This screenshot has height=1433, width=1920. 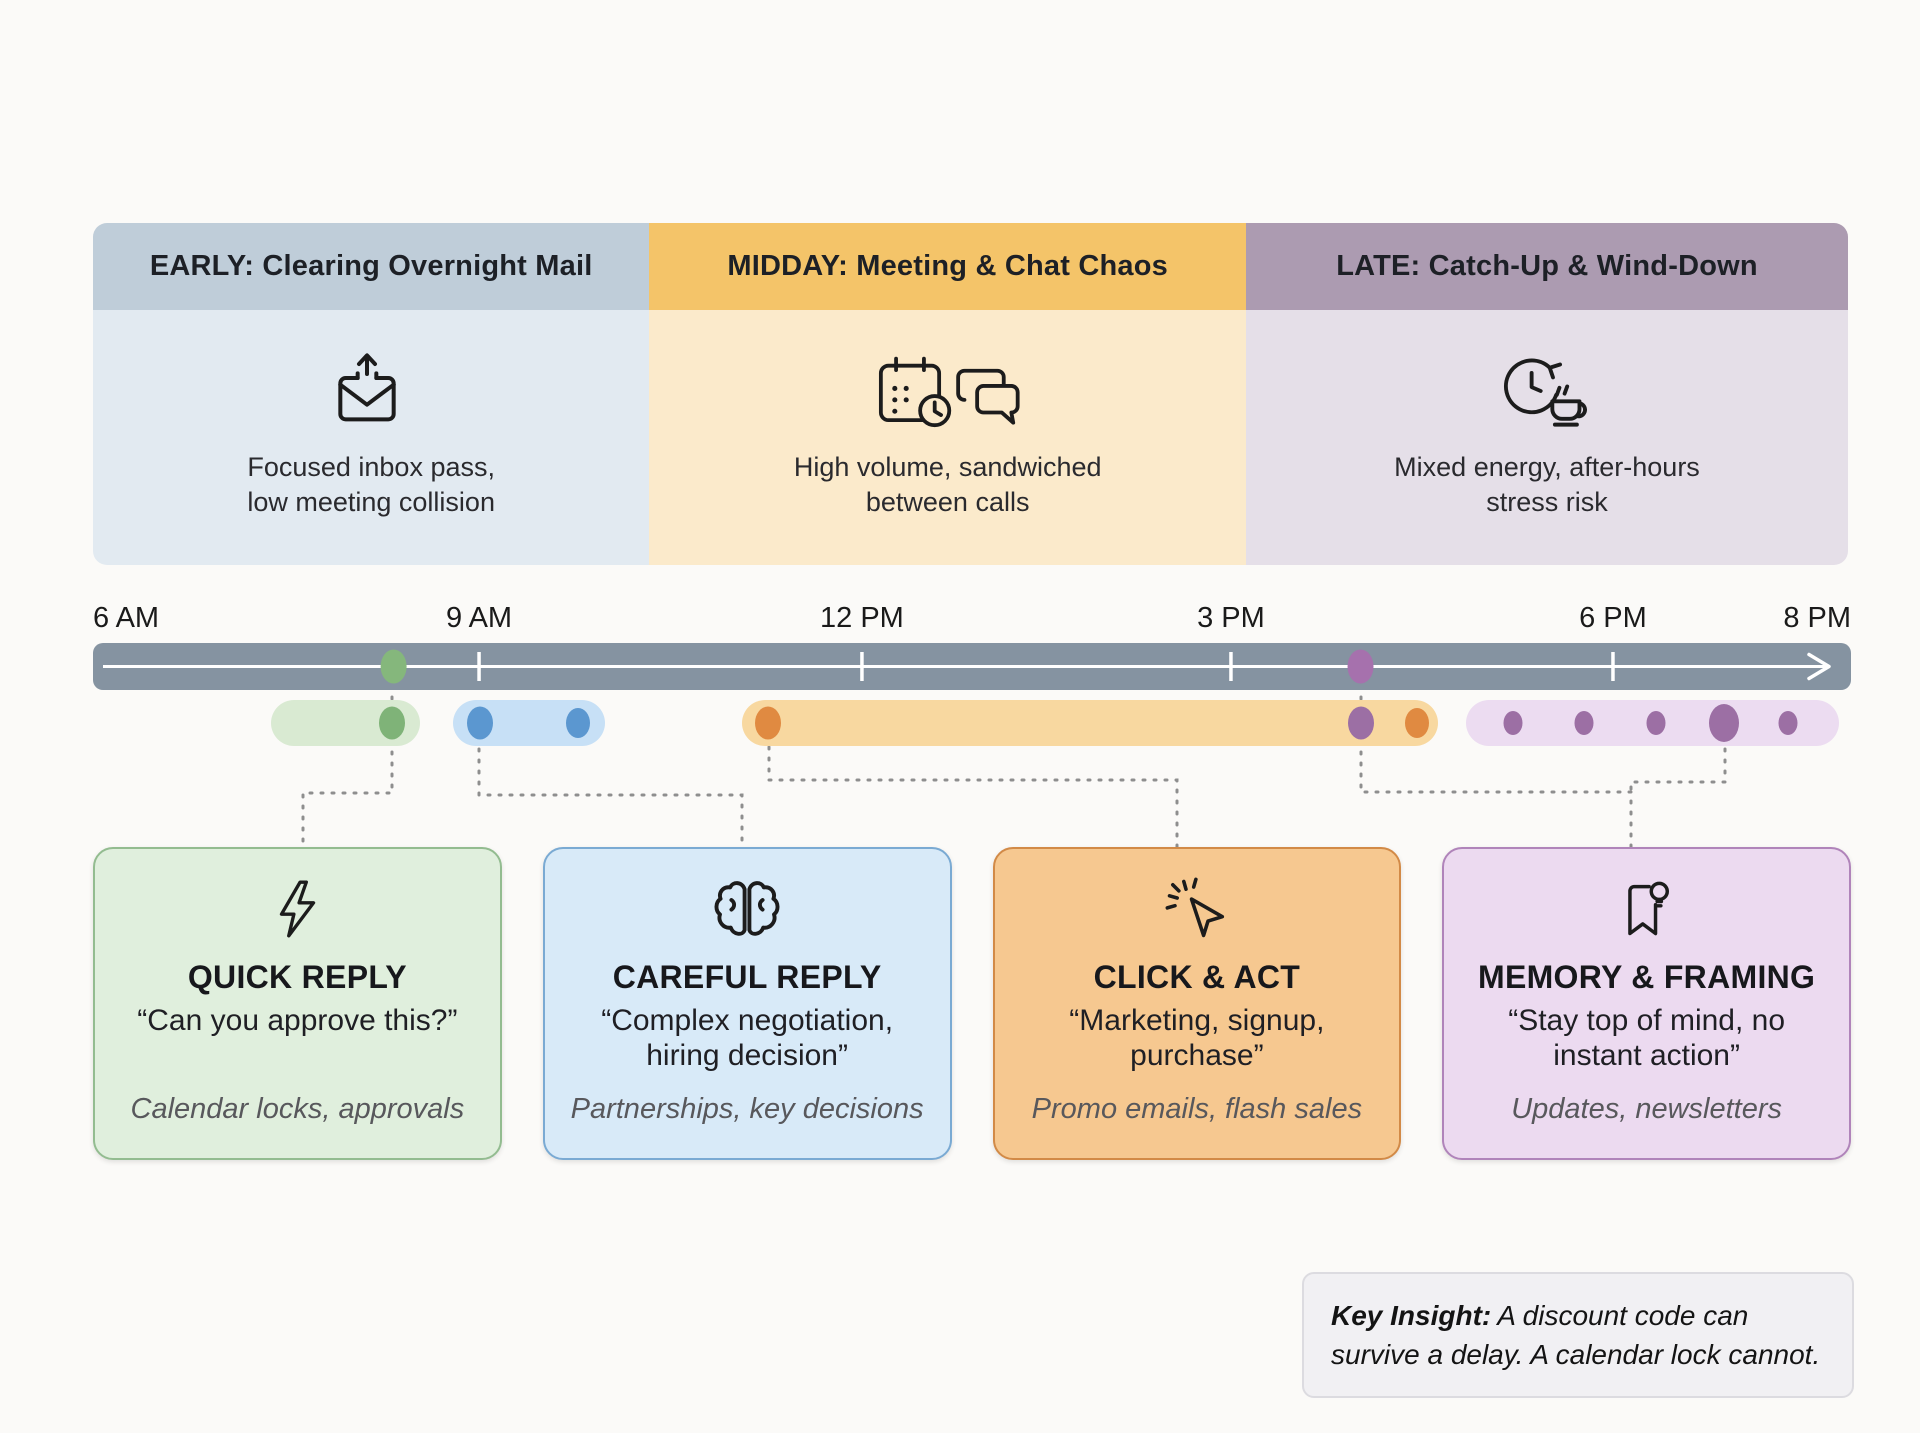 What do you see at coordinates (1231, 618) in the screenshot?
I see `timeline-label: 3 PM` at bounding box center [1231, 618].